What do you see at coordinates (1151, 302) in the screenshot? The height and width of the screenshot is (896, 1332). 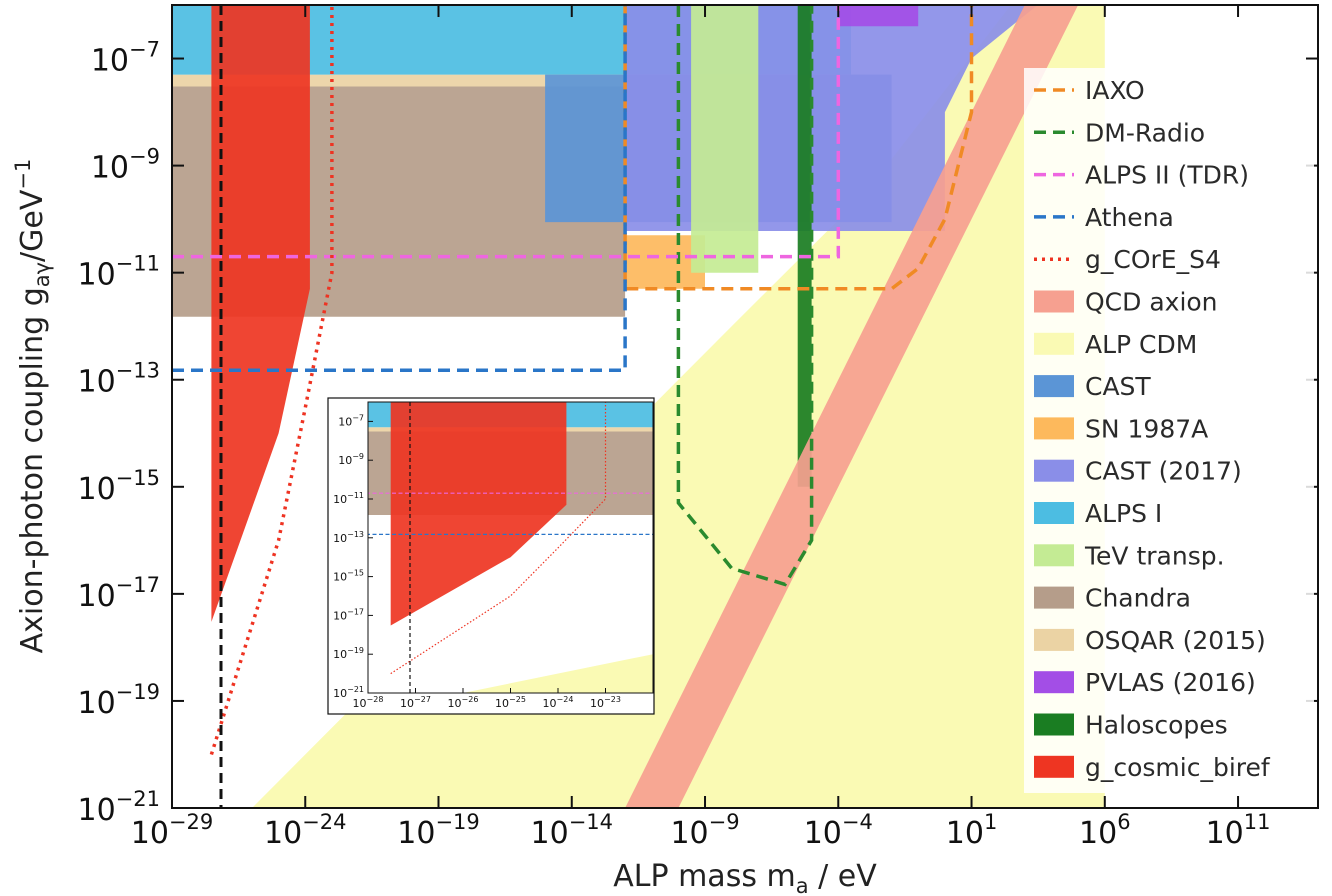 I see `legend-label: QCD axion` at bounding box center [1151, 302].